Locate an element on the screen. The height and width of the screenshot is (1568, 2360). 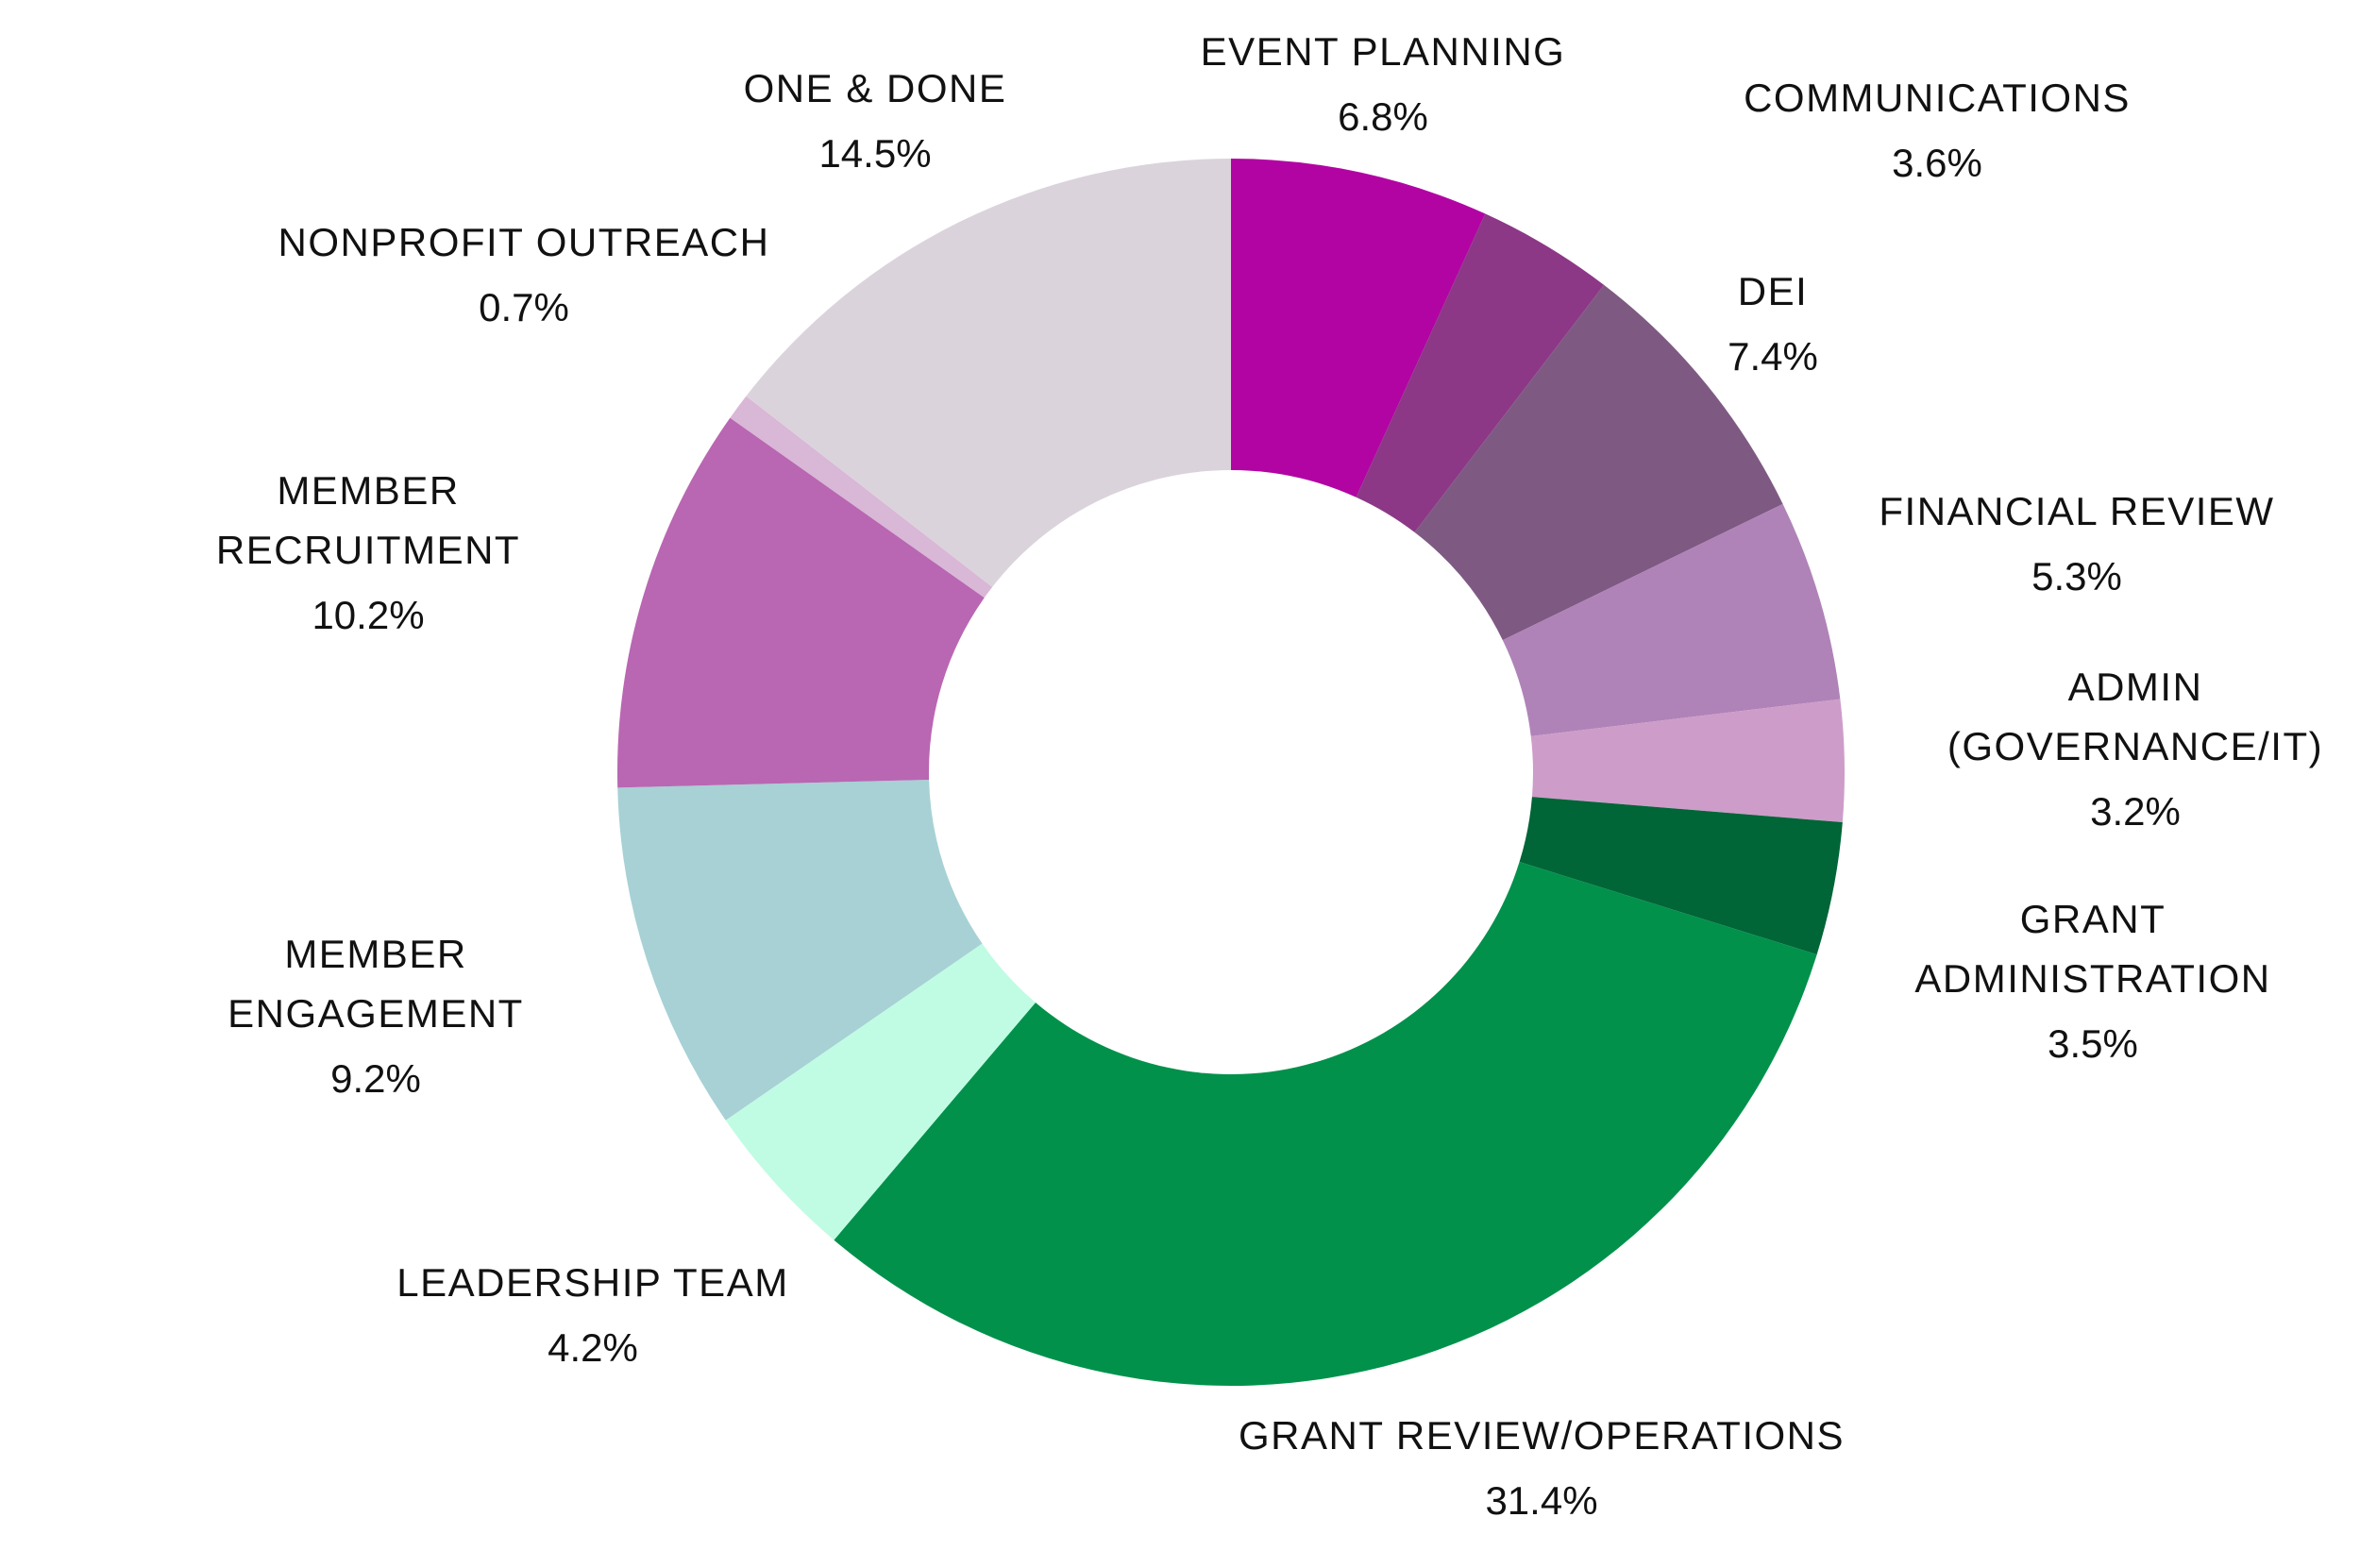
slice-label-member-recruitment-line-2: RECRUITMENT is located at coordinates (368, 550).